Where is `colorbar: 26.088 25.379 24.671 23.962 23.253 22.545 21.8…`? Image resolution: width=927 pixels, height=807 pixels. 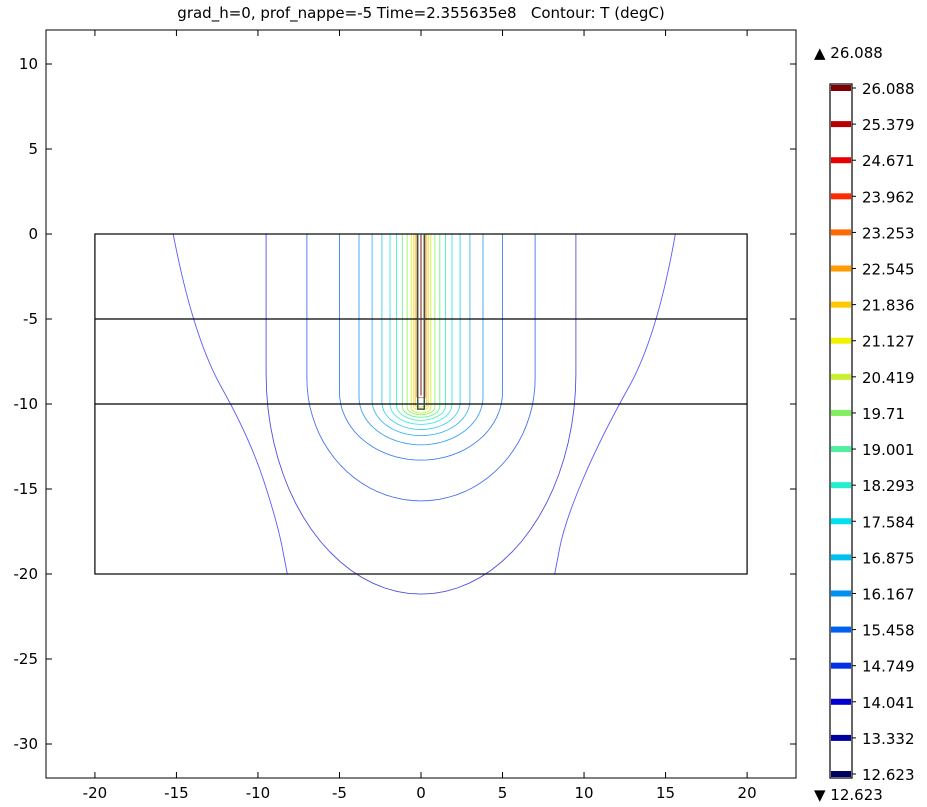 colorbar: 26.088 25.379 24.671 23.962 23.253 22.545 21.8… is located at coordinates (864, 424).